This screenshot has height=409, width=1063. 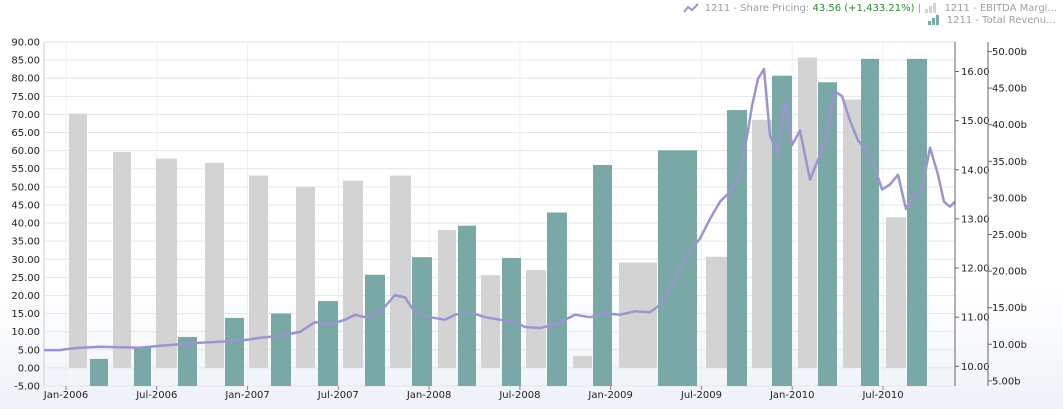 I want to click on right-axis-1-tick-label: 14.00, so click(x=975, y=170).